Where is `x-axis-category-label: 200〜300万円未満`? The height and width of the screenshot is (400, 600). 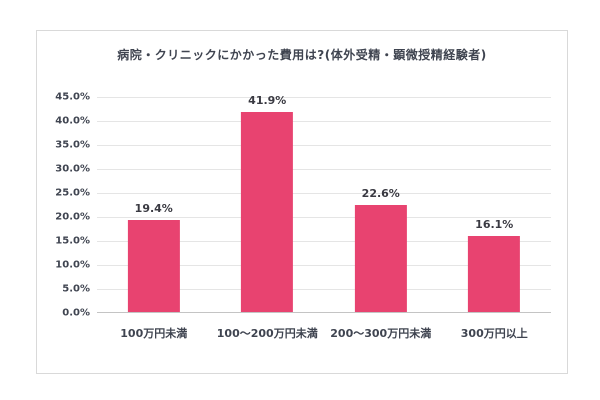
x-axis-category-label: 200〜300万円未満 is located at coordinates (381, 333).